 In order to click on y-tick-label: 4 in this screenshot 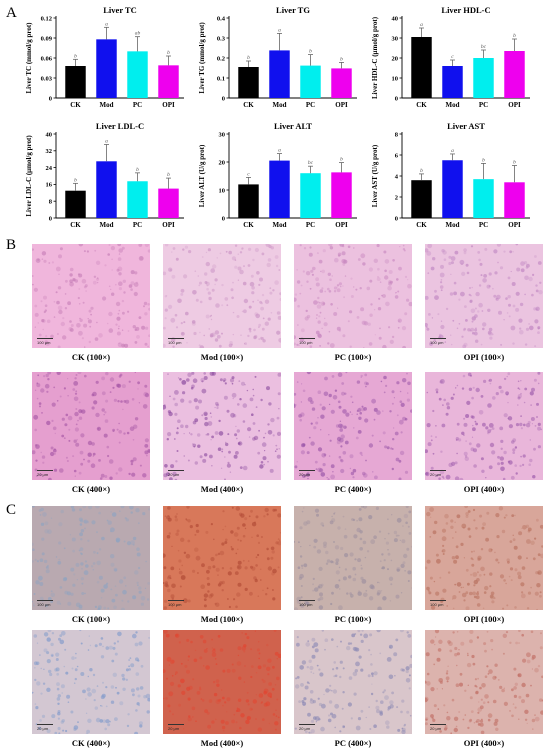, I will do `click(397, 176)`.